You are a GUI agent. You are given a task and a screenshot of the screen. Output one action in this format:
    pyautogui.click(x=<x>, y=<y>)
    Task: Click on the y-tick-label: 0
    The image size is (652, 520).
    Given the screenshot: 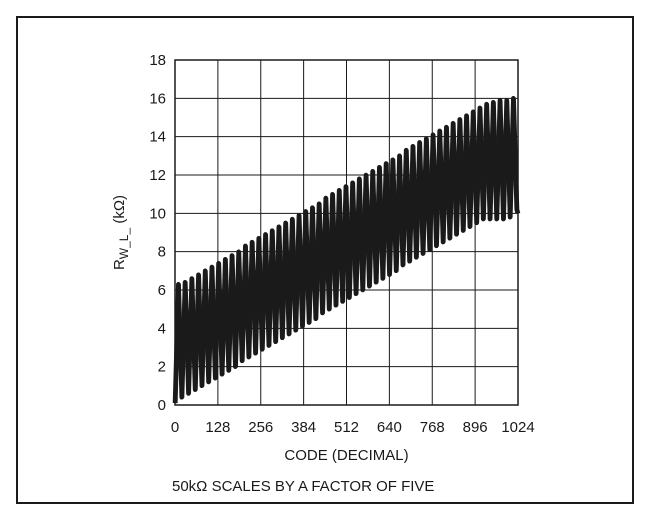 What is the action you would take?
    pyautogui.click(x=162, y=405)
    